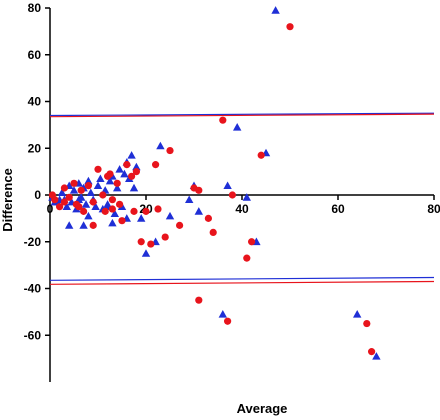 The image size is (440, 420). What do you see at coordinates (33, 335) in the screenshot?
I see `y-tick-label: -60` at bounding box center [33, 335].